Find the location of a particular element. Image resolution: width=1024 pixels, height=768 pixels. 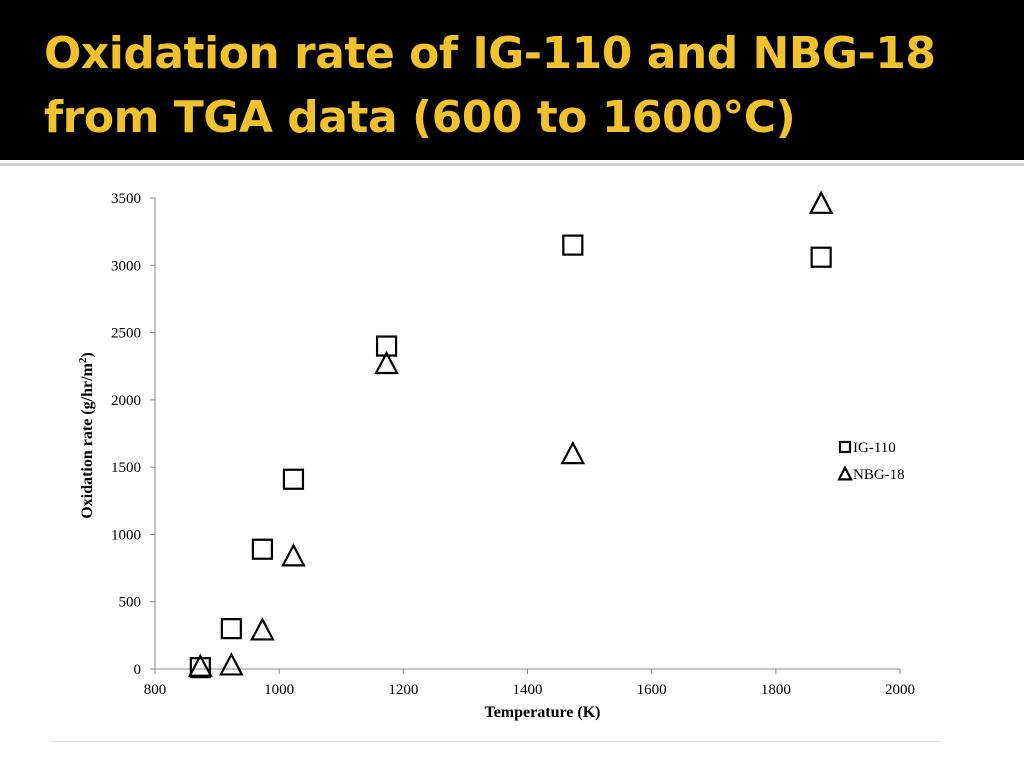

y-axis-label-superscript: 2 is located at coordinates (83, 360).